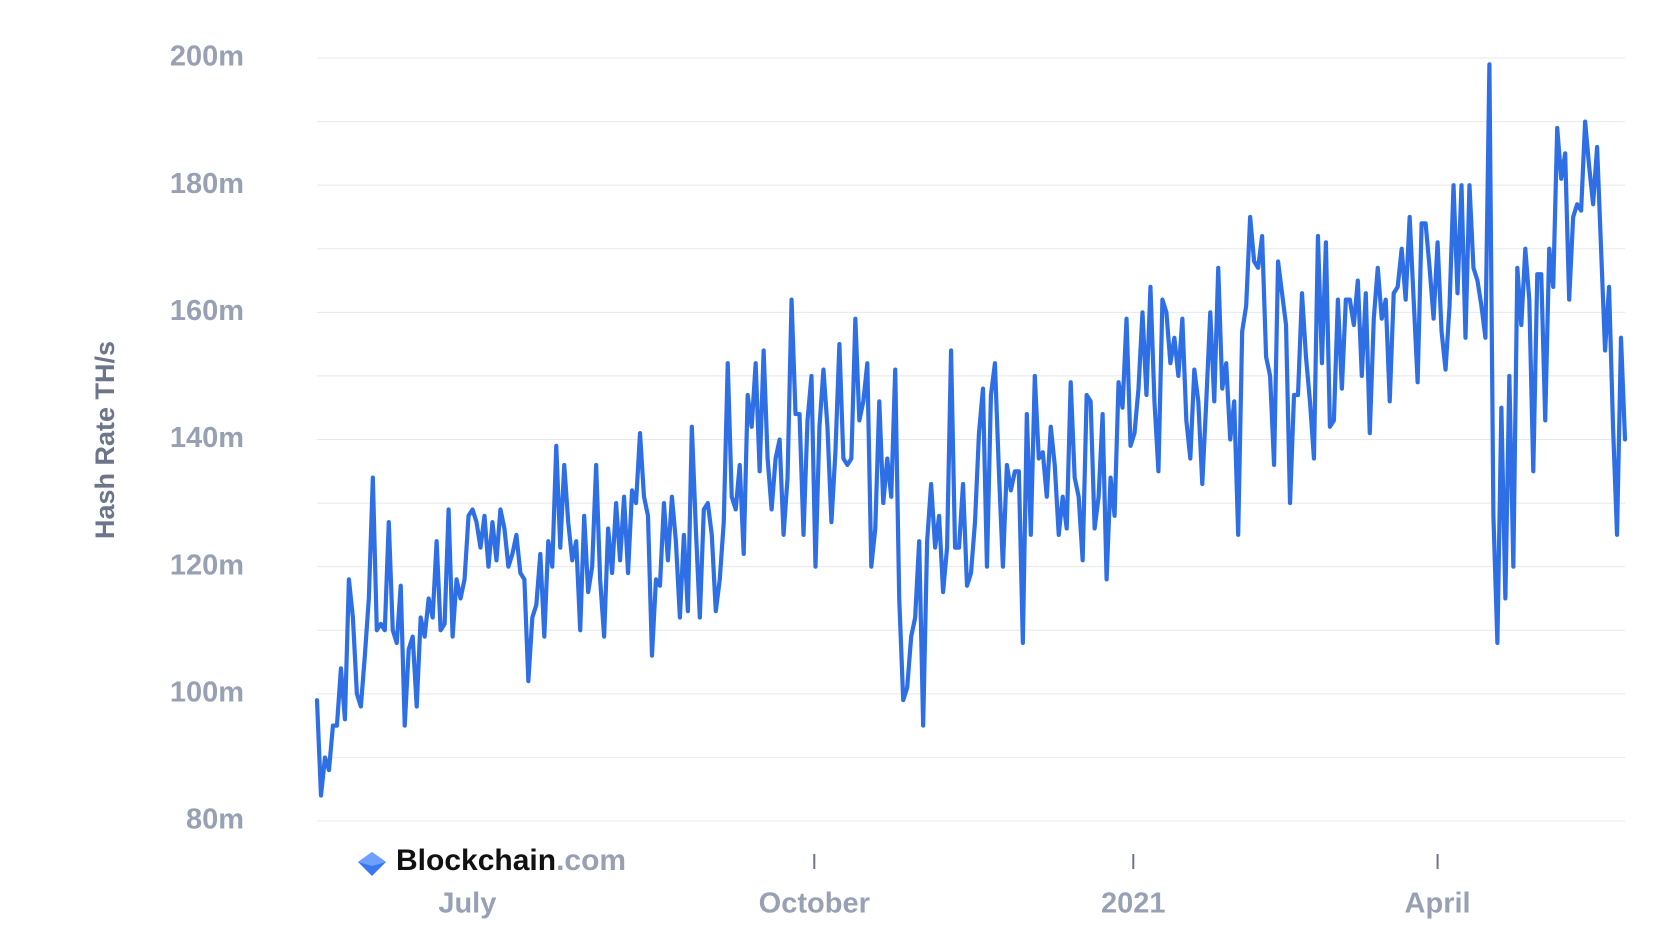 The height and width of the screenshot is (926, 1660). I want to click on logo-text: Blockchain.com, so click(511, 860).